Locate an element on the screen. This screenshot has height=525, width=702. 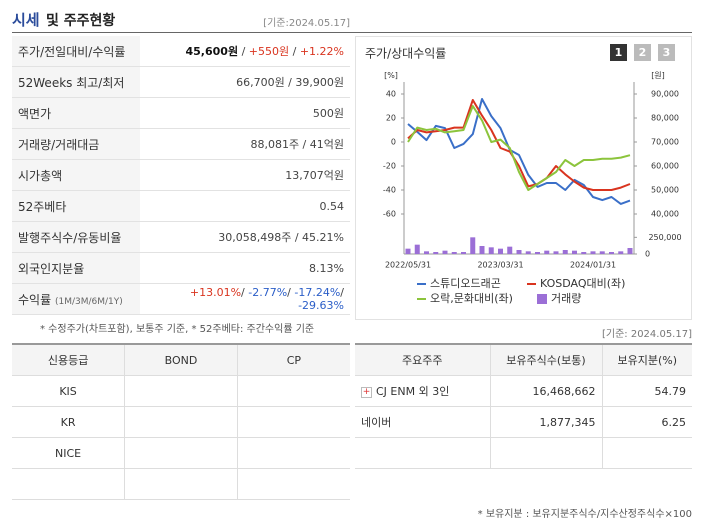
y-tick-label: 40 is located at coordinates (391, 94).